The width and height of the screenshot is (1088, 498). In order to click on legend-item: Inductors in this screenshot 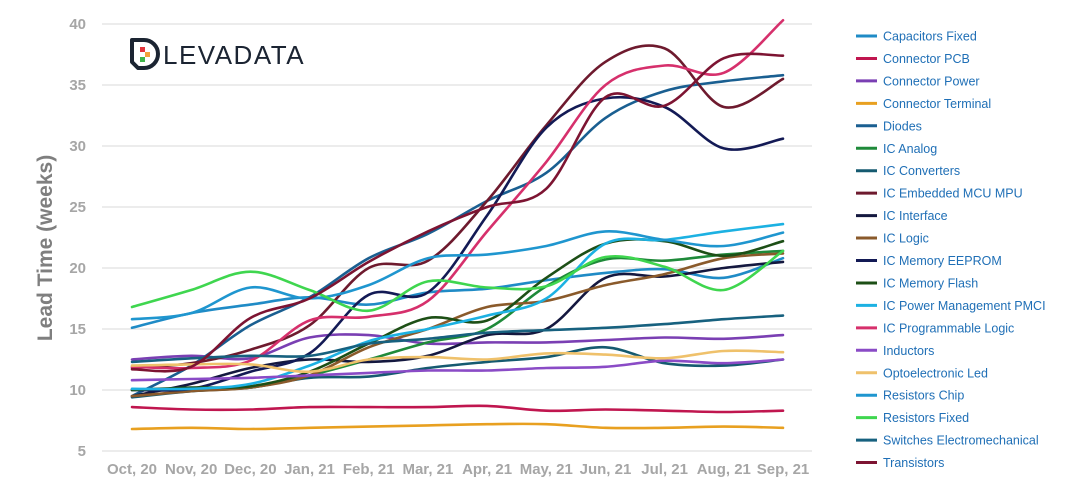, I will do `click(895, 351)`.